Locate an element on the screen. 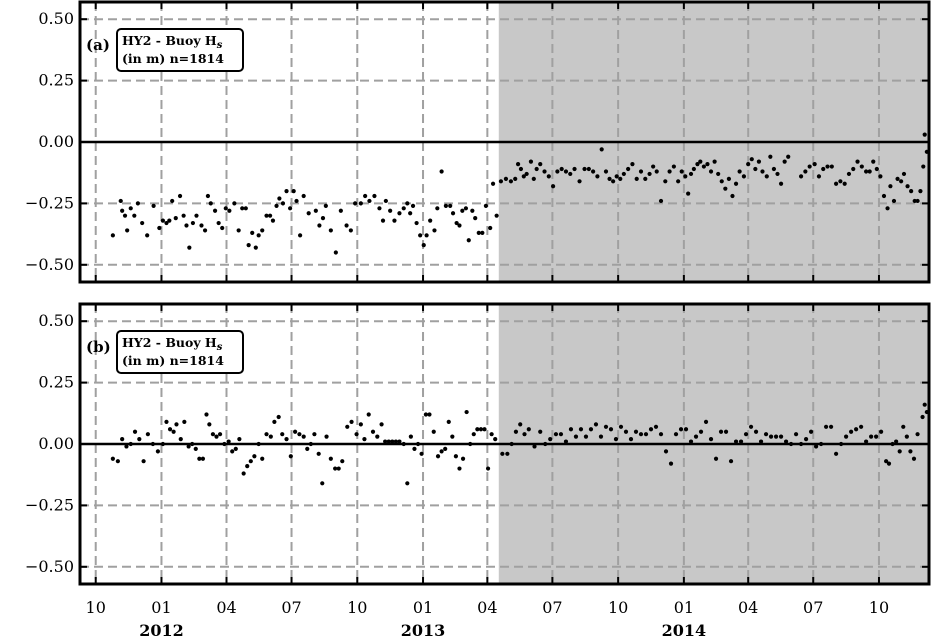 This screenshot has width=931, height=641. legend-line-1: HY2 - Buoy Hs is located at coordinates (172, 42).